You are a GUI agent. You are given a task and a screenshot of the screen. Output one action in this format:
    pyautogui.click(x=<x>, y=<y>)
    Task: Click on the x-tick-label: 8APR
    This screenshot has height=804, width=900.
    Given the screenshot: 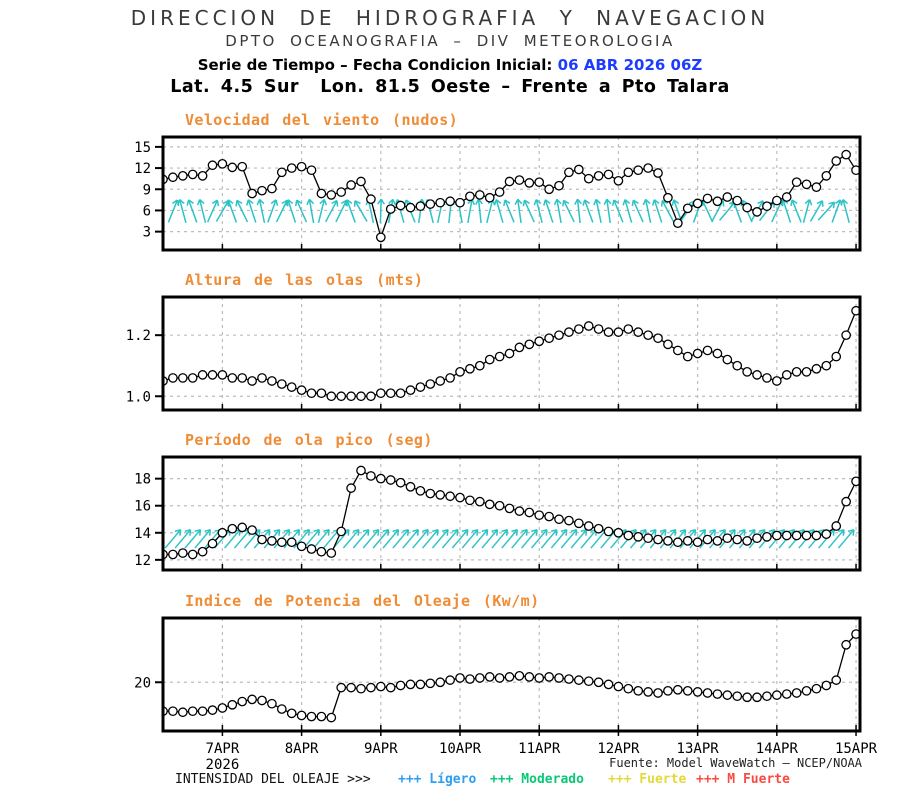 What is the action you would take?
    pyautogui.click(x=302, y=749)
    